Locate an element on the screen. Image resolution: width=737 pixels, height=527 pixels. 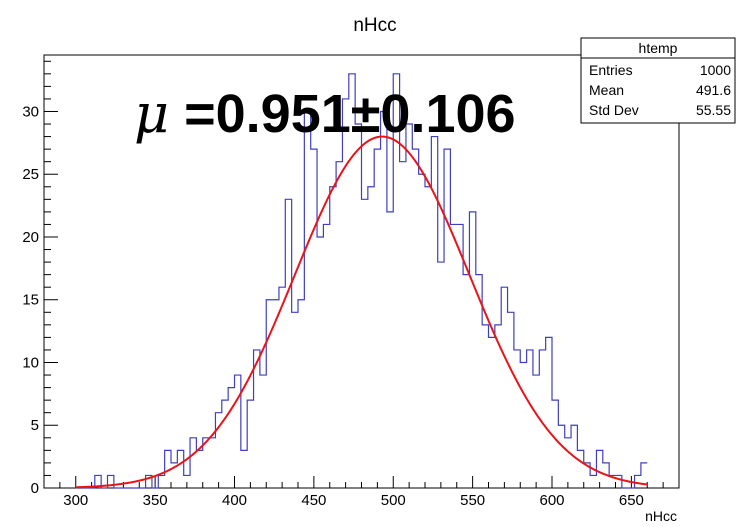
y-axis: 0 5 10 15 20 25 30 is located at coordinates (40, 278).